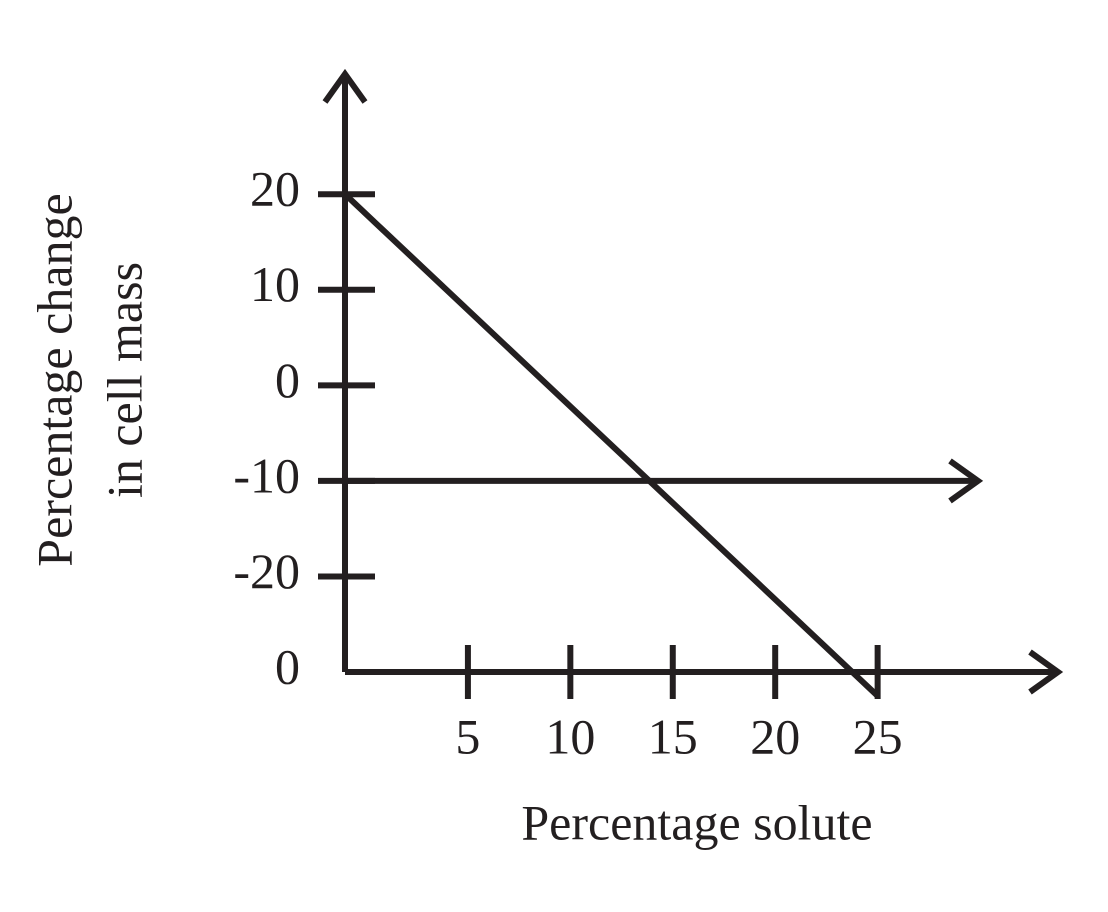 The height and width of the screenshot is (912, 1108). I want to click on x-tick-label: 10, so click(570, 736).